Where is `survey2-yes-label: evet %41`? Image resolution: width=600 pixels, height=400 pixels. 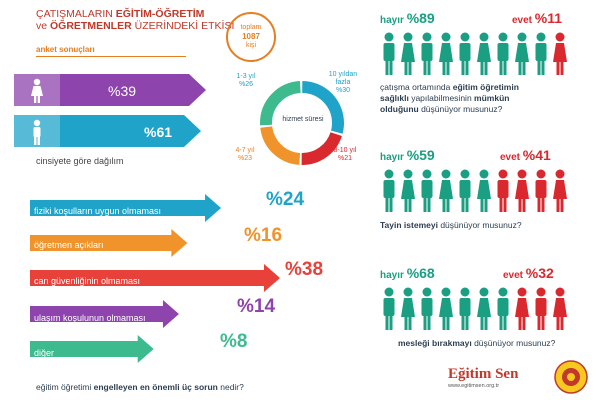 survey2-yes-label: evet %41 is located at coordinates (525, 155).